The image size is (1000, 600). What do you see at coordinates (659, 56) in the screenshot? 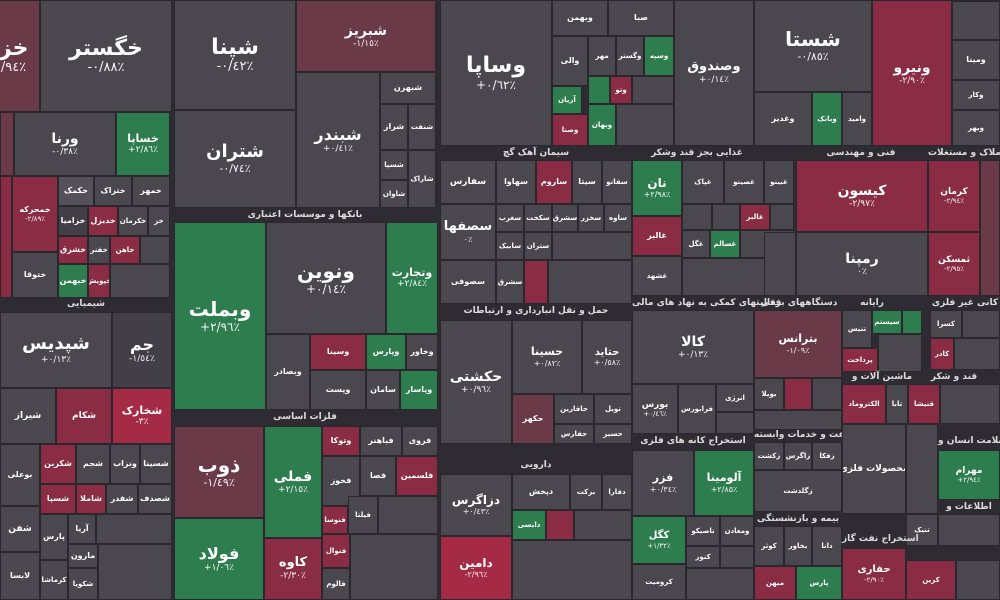
I see `tile-vsepah: وسپه` at bounding box center [659, 56].